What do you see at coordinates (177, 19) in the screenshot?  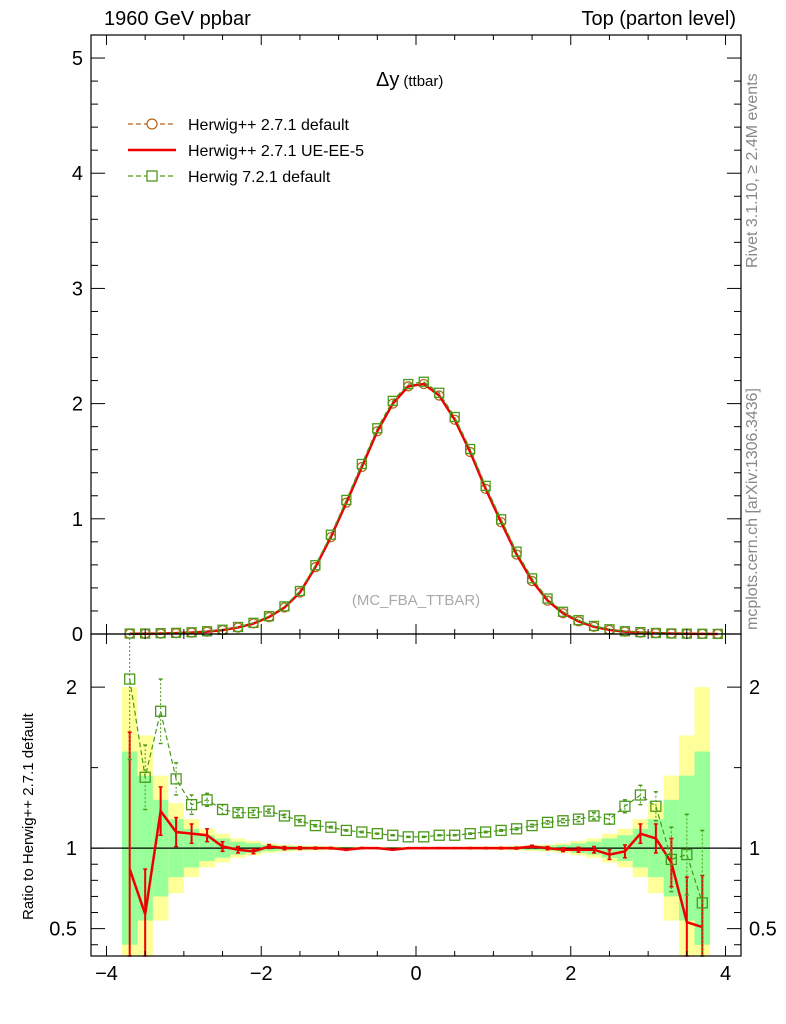 I see `header-left: 1960 GeV ppbar` at bounding box center [177, 19].